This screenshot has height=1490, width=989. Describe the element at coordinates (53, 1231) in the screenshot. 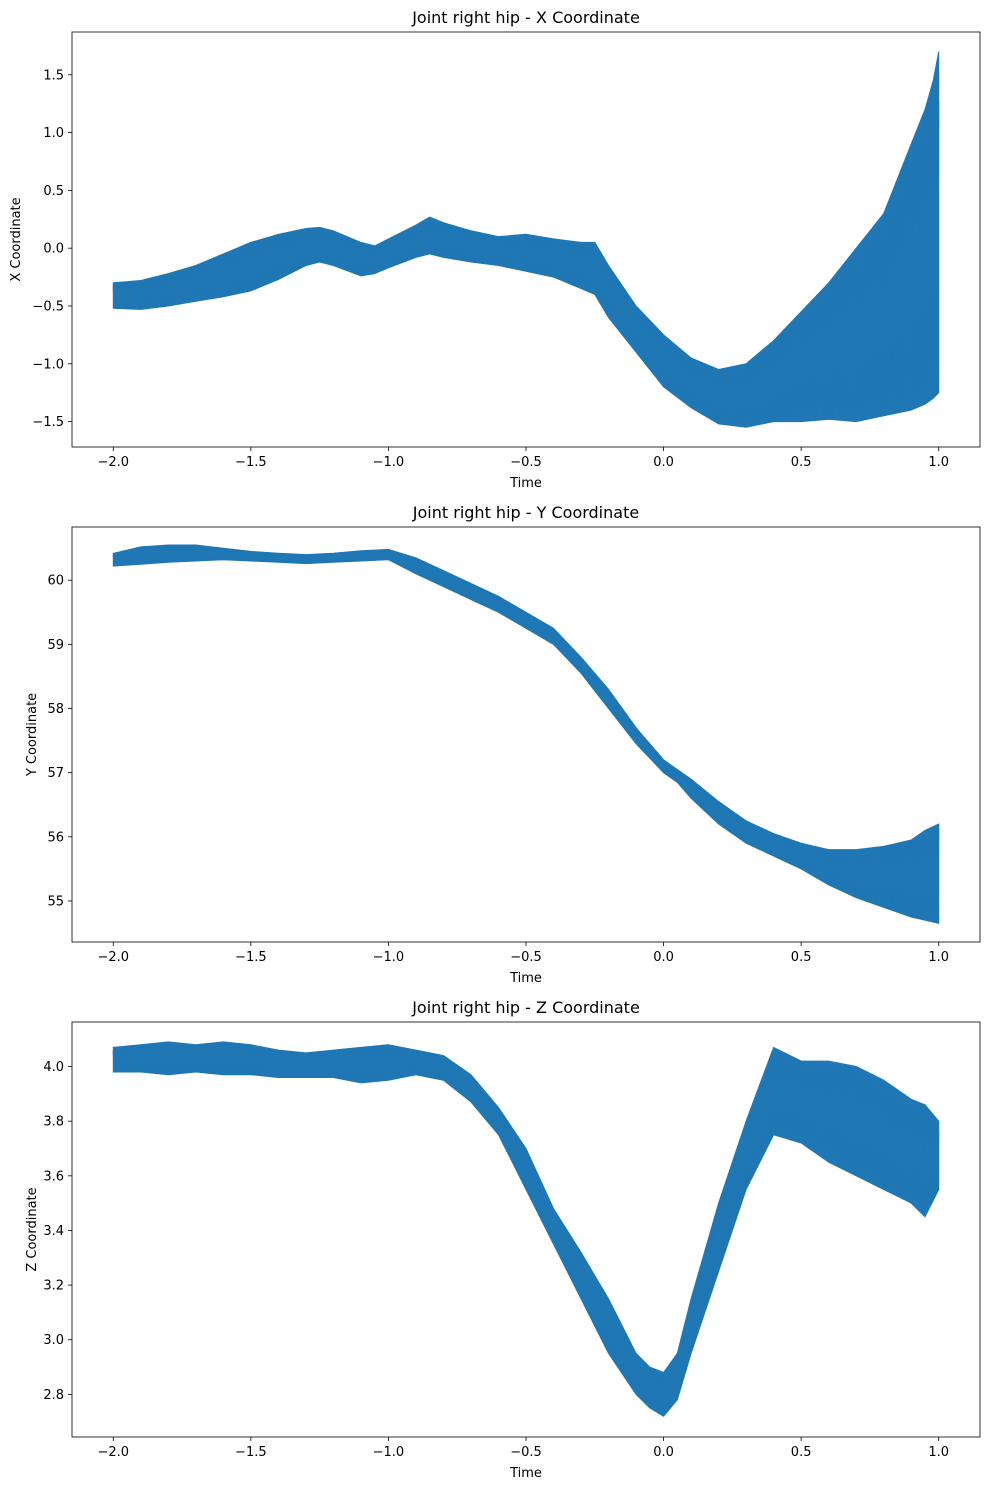

I see `y-tick-label: 3.4` at that location.